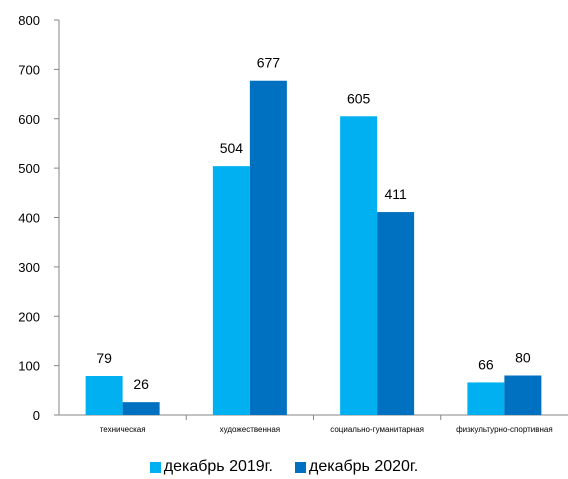 Image resolution: width=568 pixels, height=479 pixels. I want to click on y-axis-ticks: 0 100 200 300 400 500 600 700 800, so click(38, 218).